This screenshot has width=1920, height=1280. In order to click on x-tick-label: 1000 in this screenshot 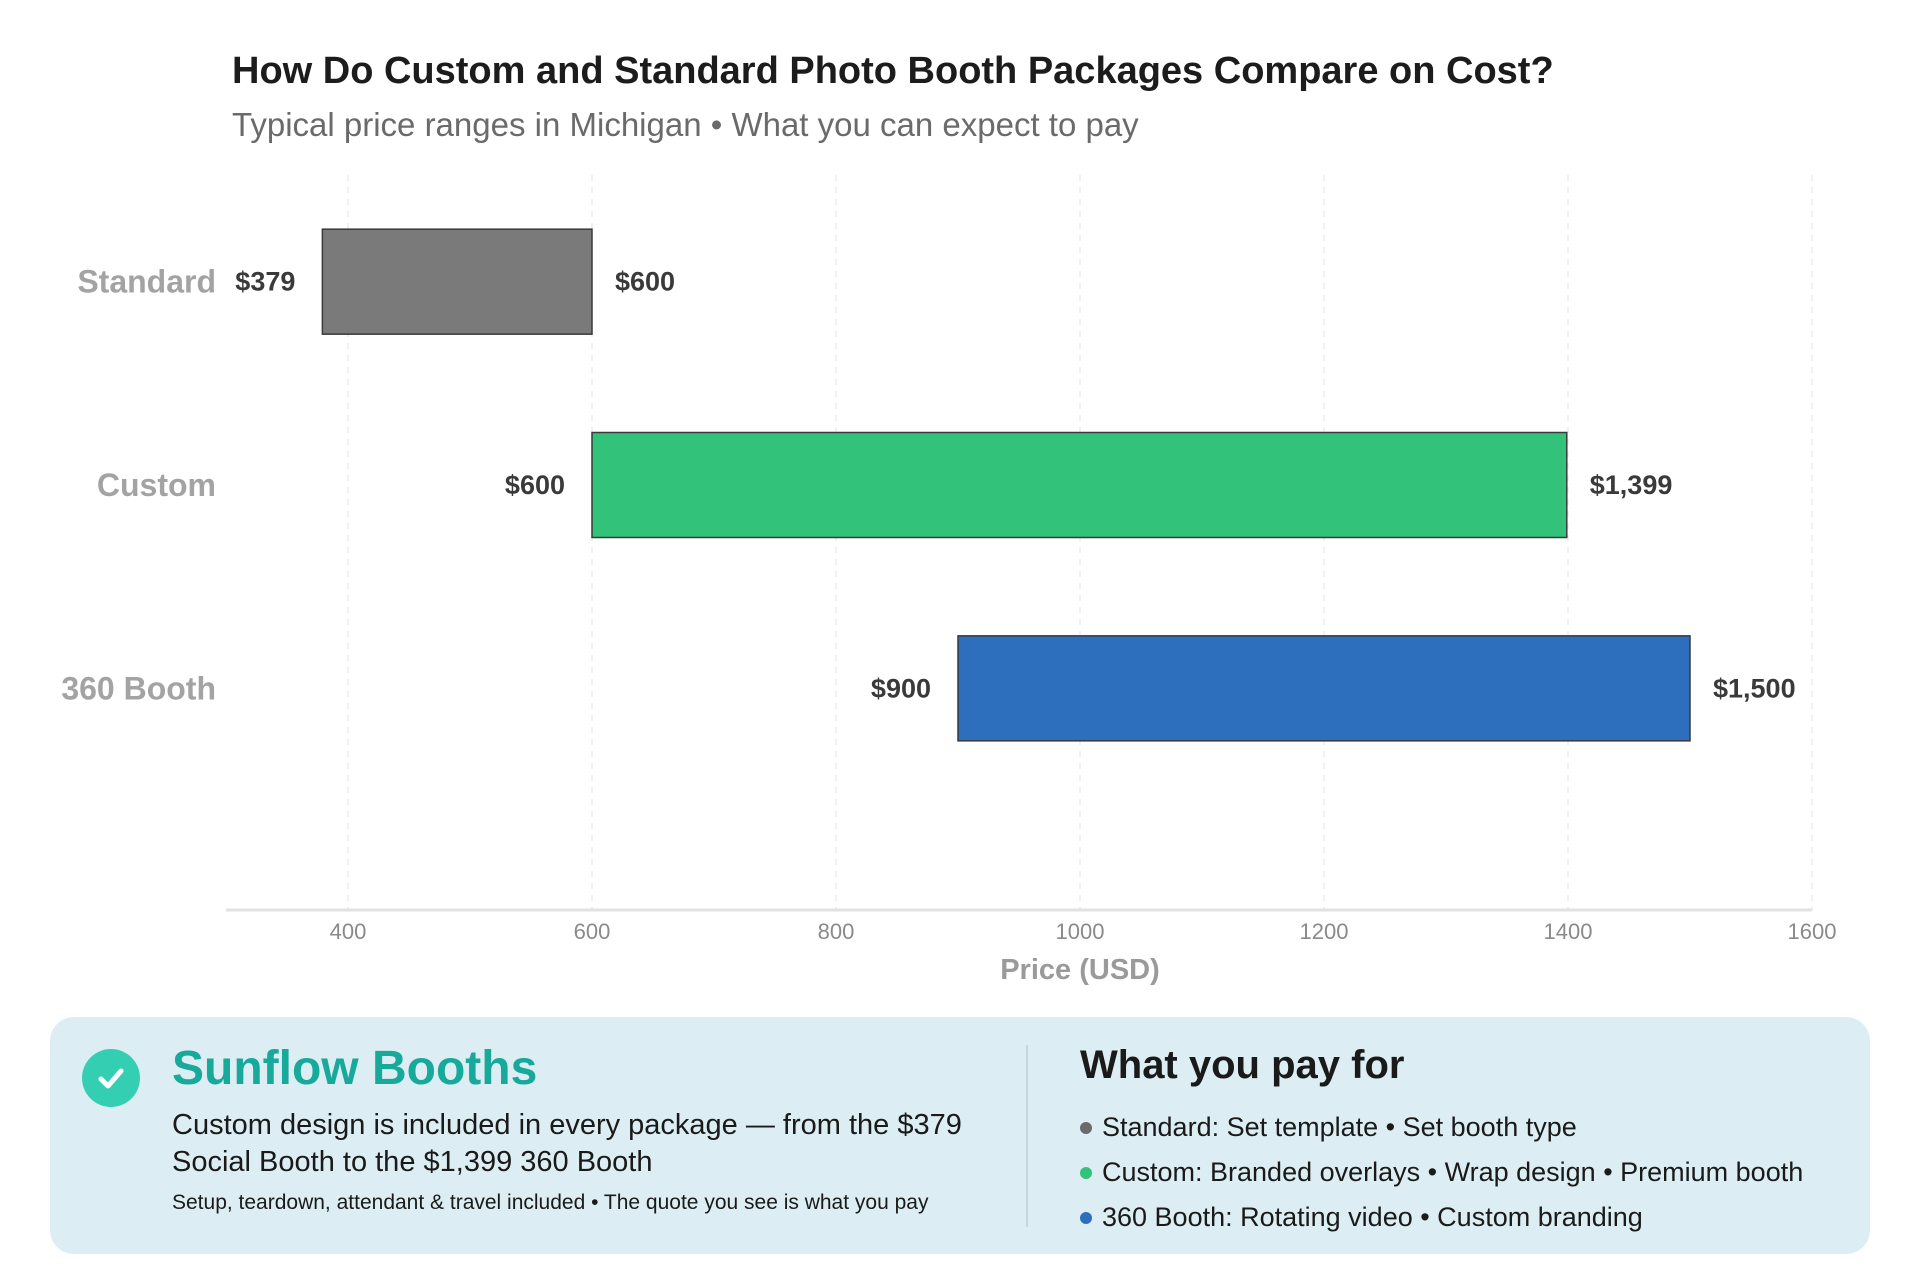, I will do `click(1080, 931)`.